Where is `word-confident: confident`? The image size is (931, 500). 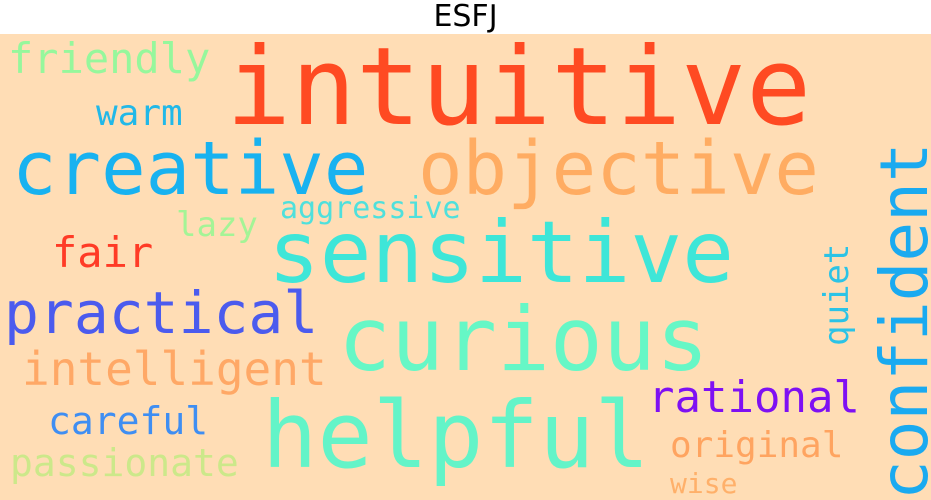 word-confident: confident is located at coordinates (898, 321).